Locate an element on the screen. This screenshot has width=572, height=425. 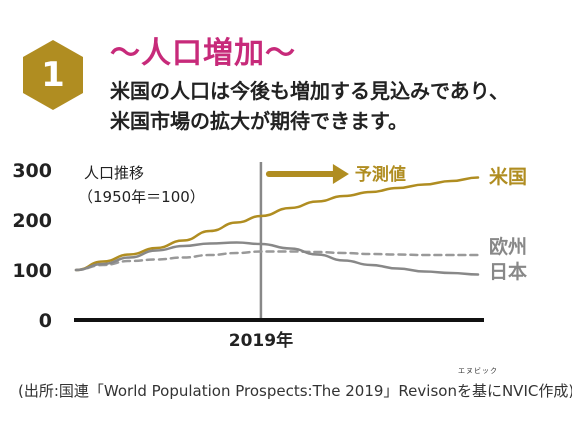
y-tick-label: 100 is located at coordinates (32, 271).